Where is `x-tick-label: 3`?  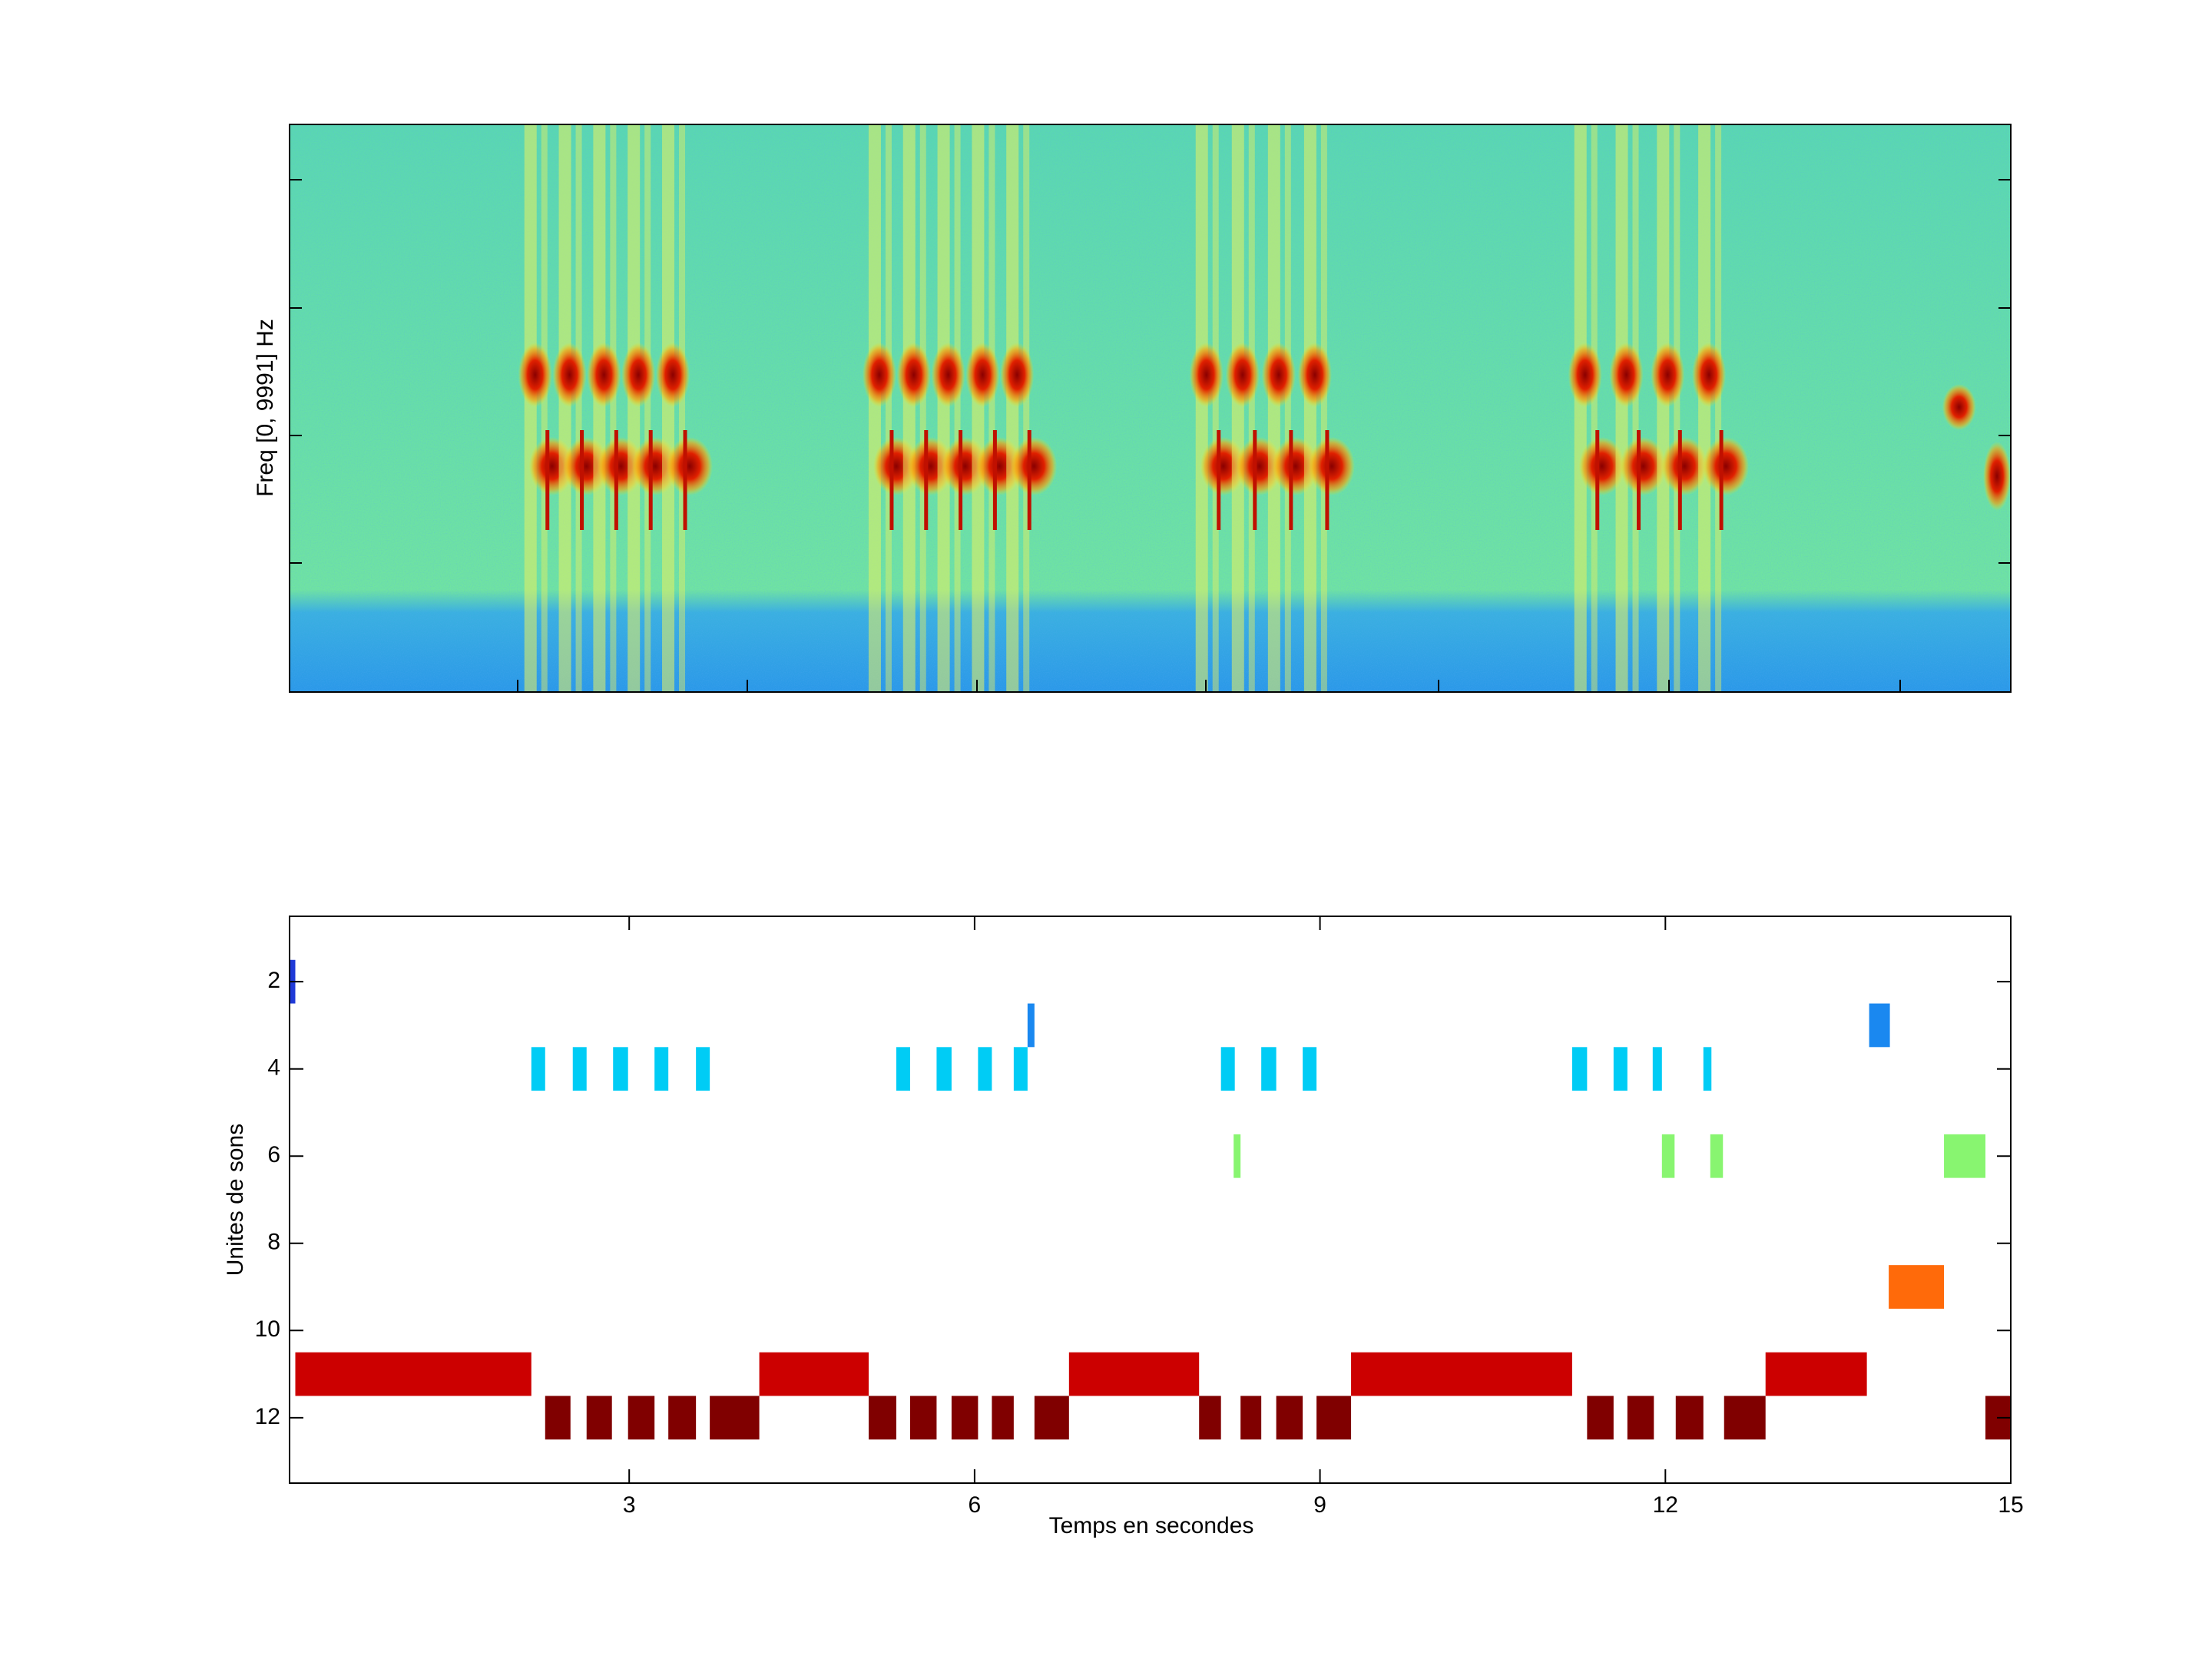 x-tick-label: 3 is located at coordinates (630, 1505).